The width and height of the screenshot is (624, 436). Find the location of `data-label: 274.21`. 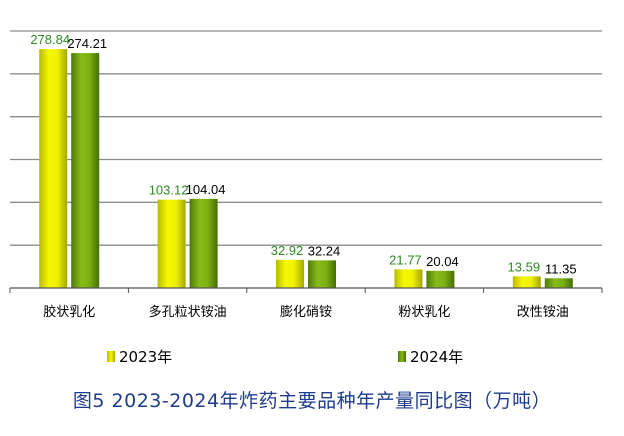

data-label: 274.21 is located at coordinates (87, 43).